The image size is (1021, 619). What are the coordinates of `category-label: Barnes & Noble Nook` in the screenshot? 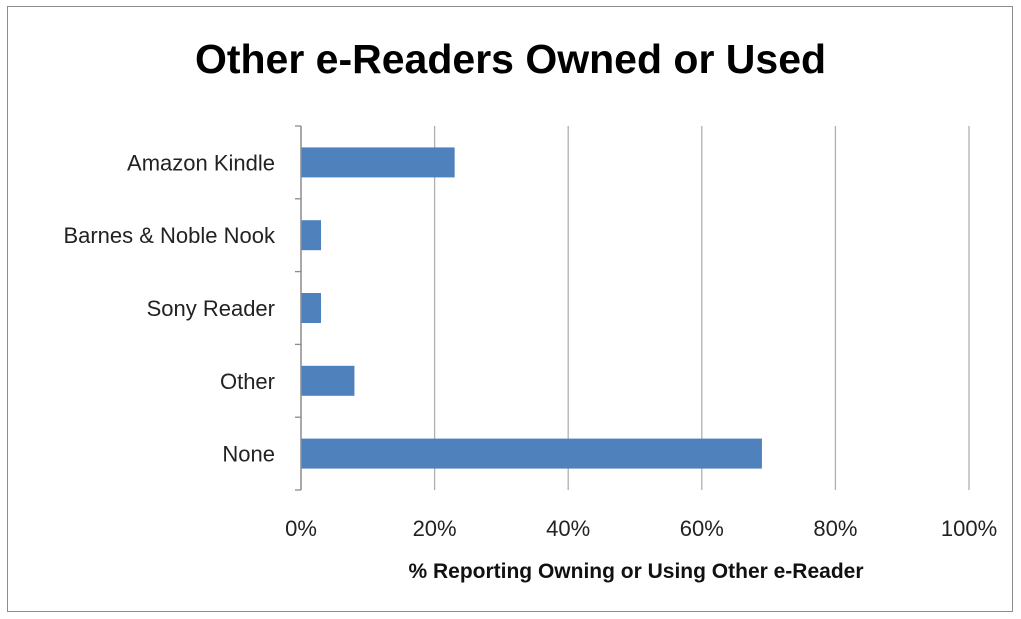 It's located at (169, 235).